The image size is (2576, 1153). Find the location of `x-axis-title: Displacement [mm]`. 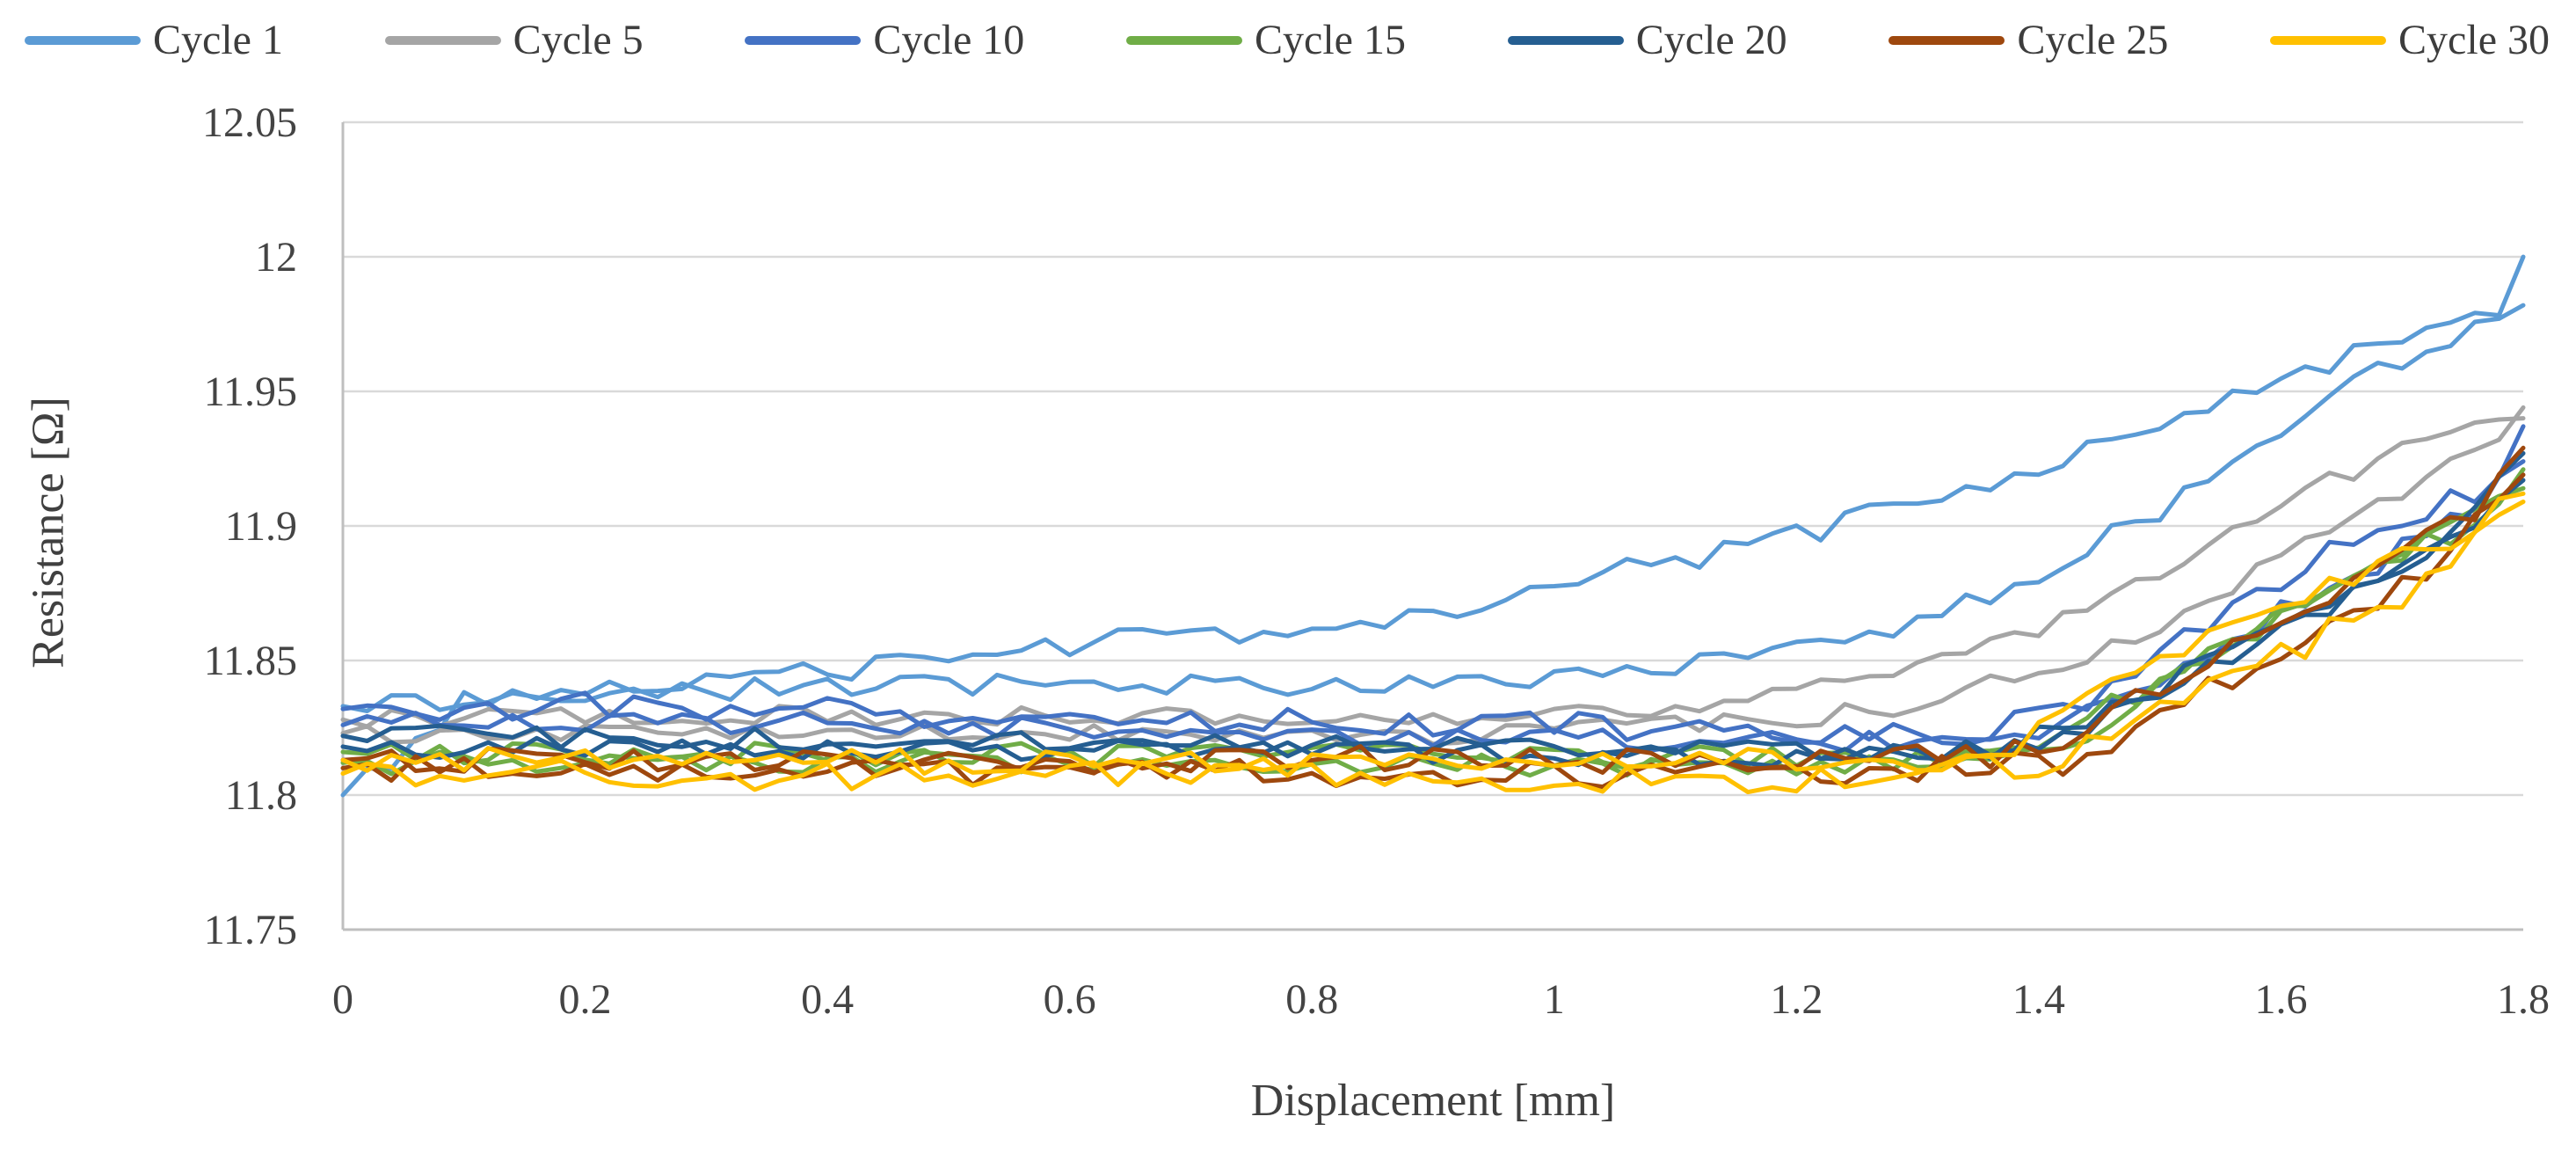

x-axis-title: Displacement [mm] is located at coordinates (1433, 1101).